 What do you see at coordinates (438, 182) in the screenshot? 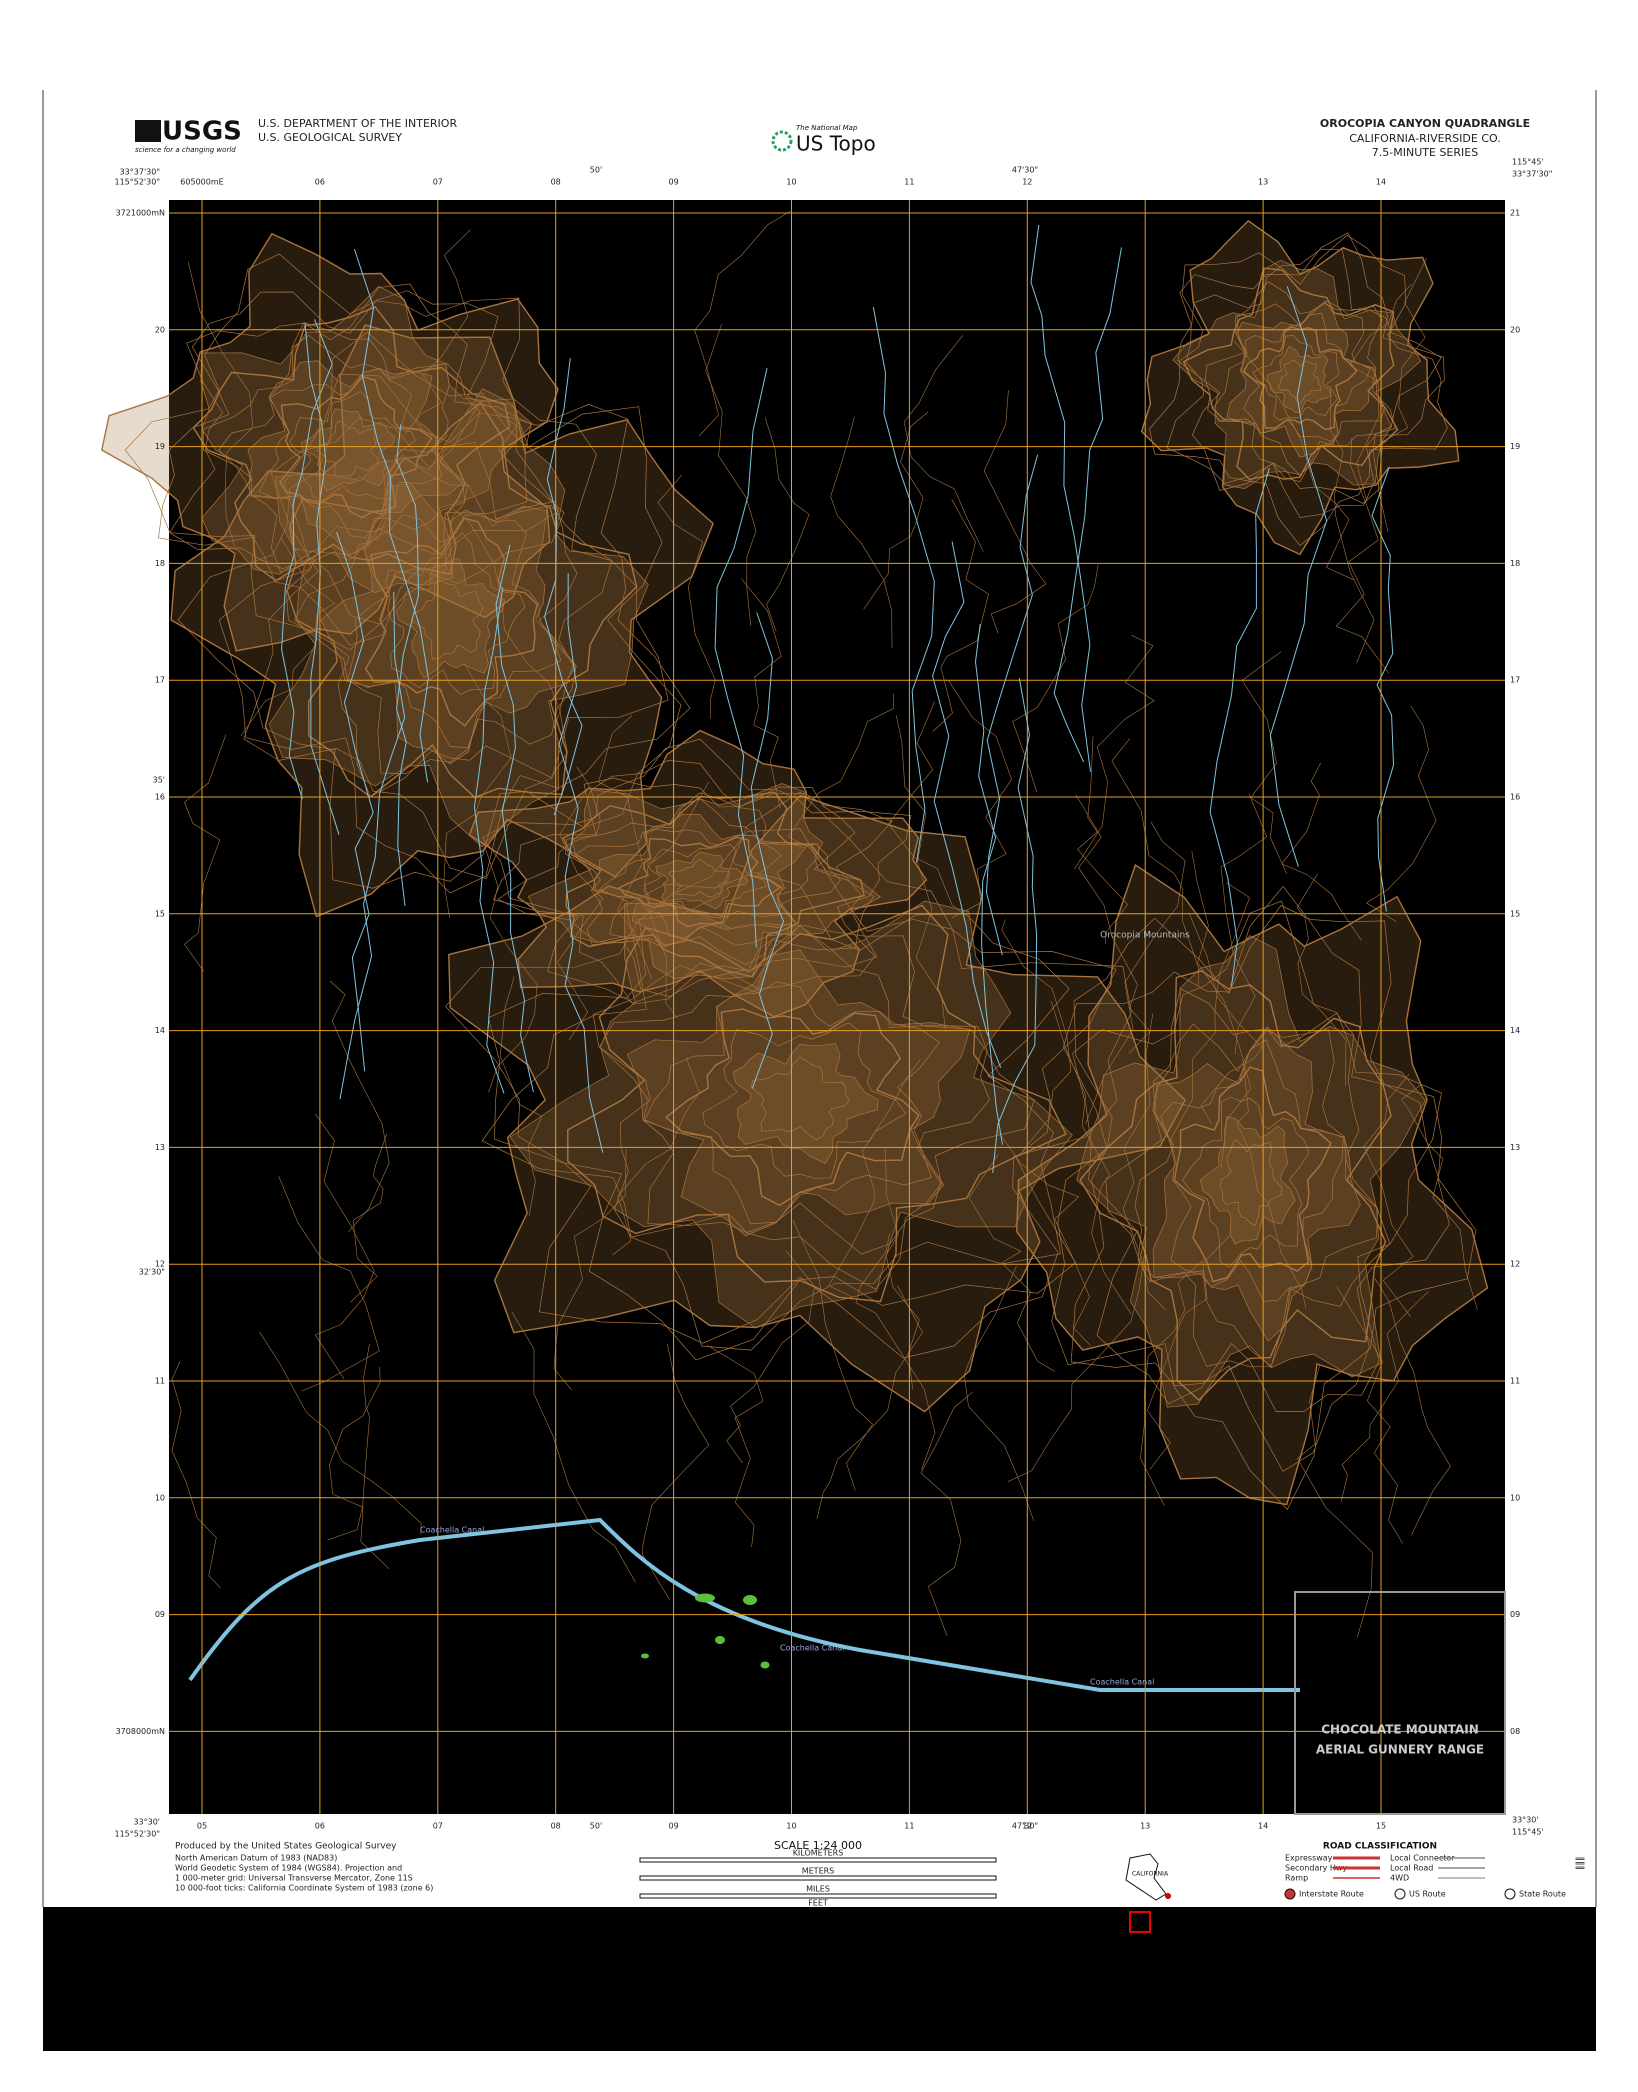
I see `grid-label: 07` at bounding box center [438, 182].